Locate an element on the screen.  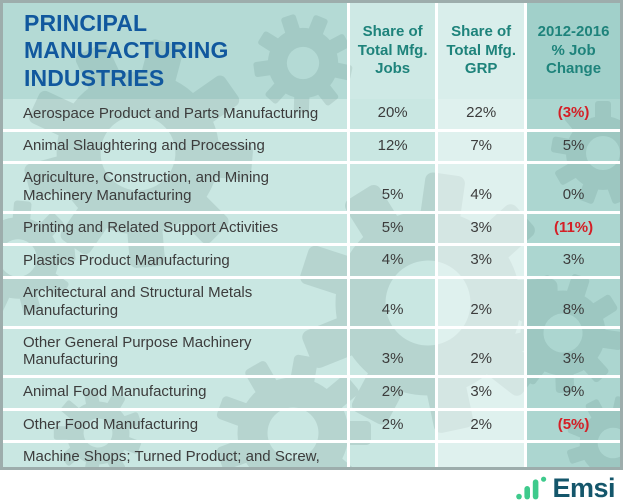
jobs-share-value: 20% is located at coordinates (393, 115).